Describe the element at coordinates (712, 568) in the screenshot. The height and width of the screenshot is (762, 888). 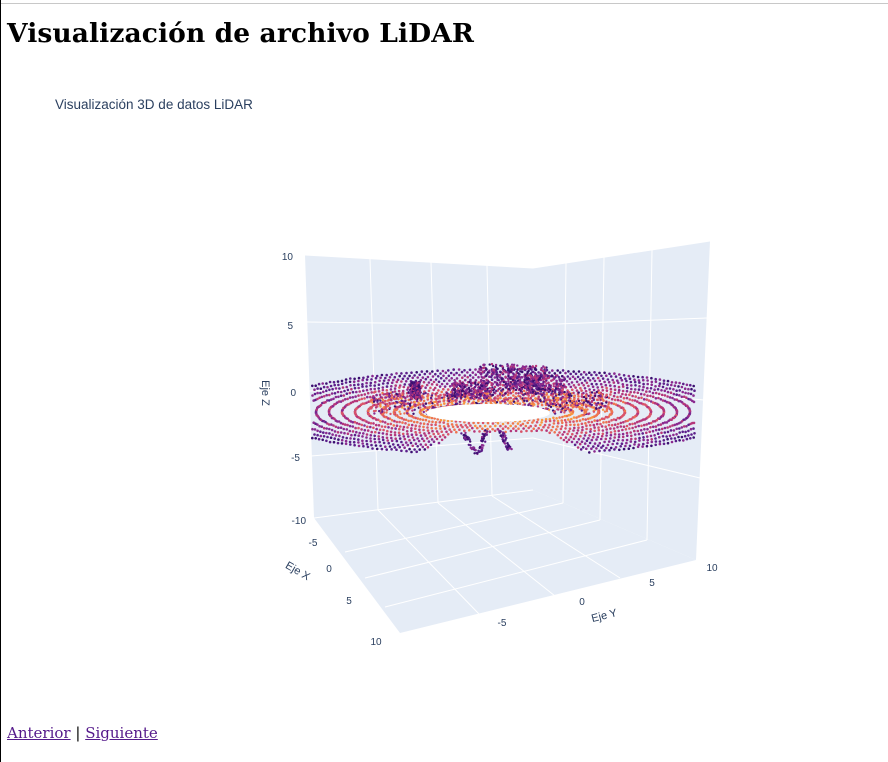
I see `y-tick-label: 10` at that location.